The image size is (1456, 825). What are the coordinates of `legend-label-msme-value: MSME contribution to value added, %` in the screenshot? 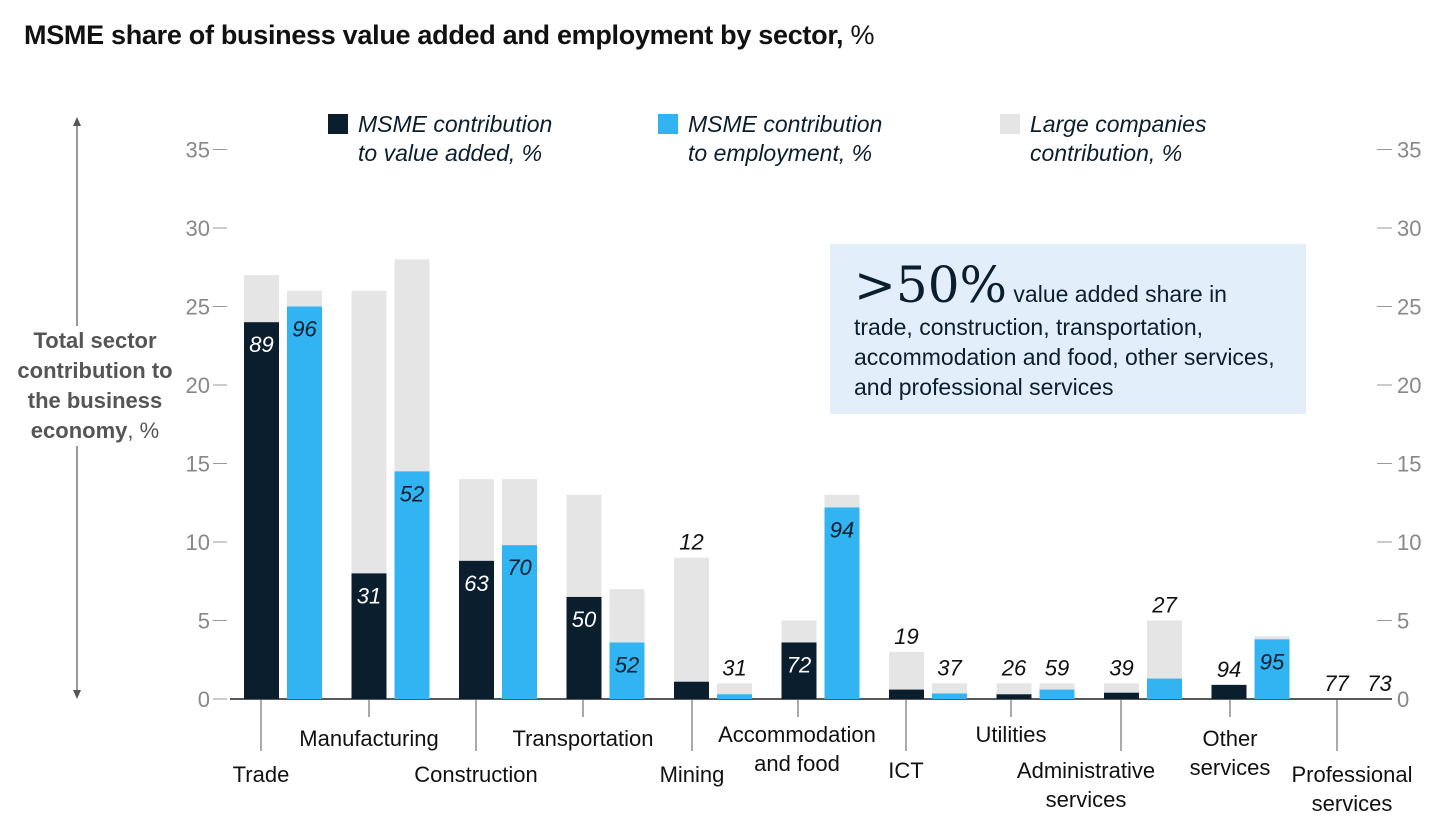 It's located at (455, 138).